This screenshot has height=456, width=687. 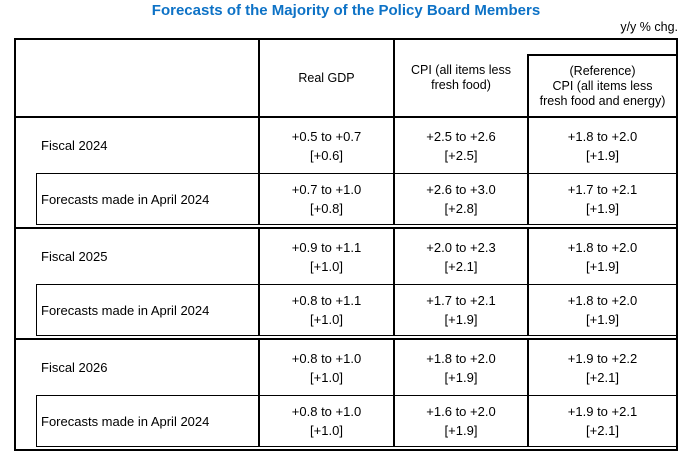 I want to click on forecast-range: +2.0 to +2.3, so click(x=461, y=247).